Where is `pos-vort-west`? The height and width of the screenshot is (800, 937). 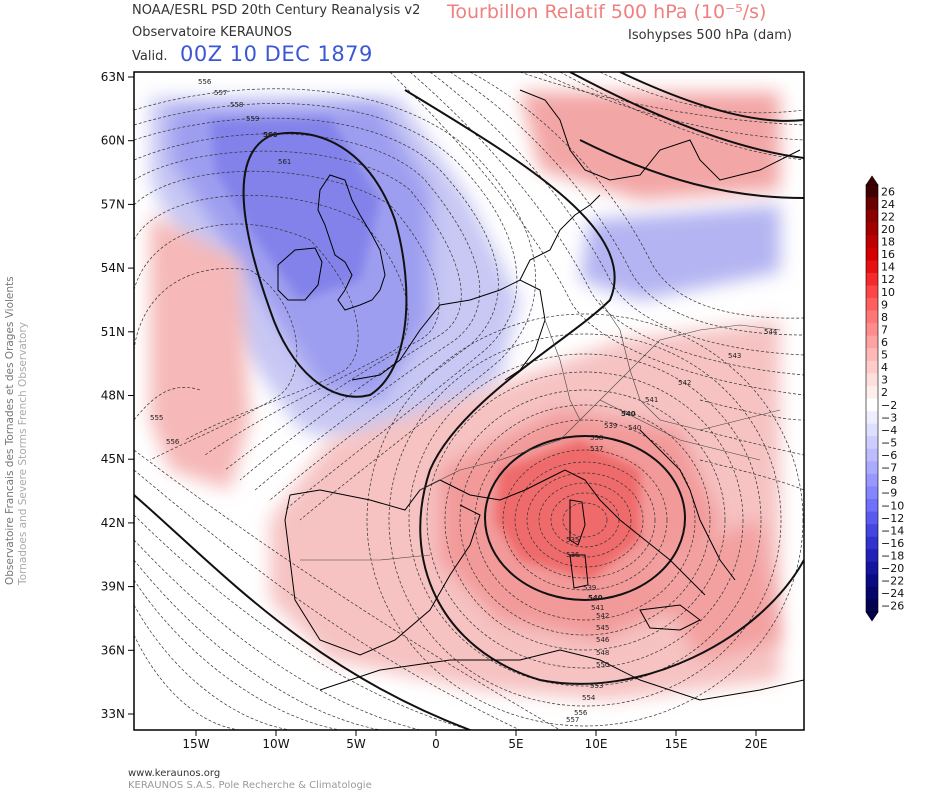 pos-vort-west is located at coordinates (200, 352).